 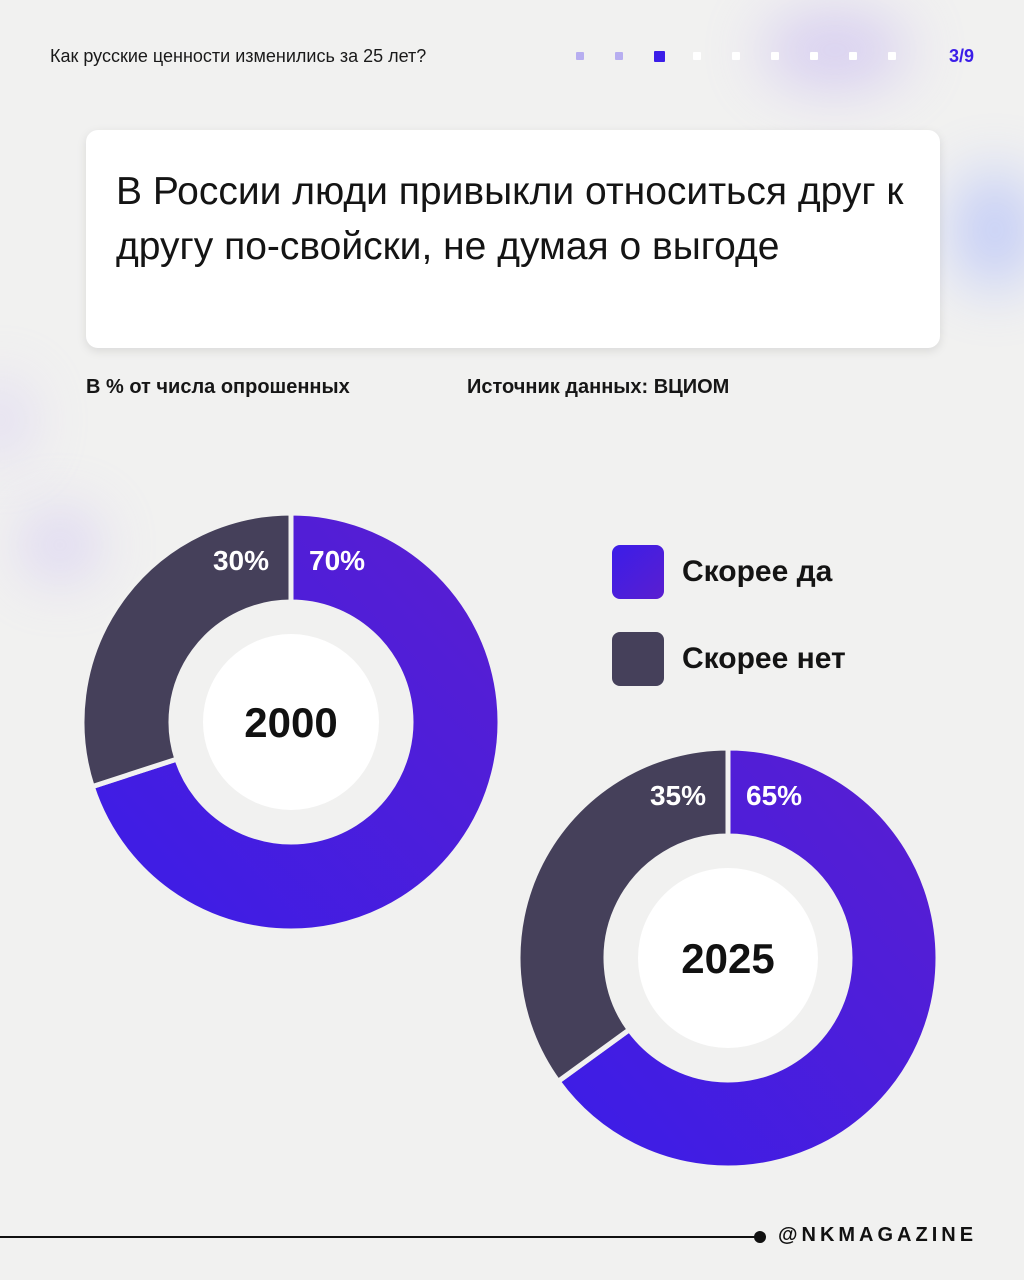 I want to click on footer-handle: @NKMAGAZINE, so click(x=878, y=1235).